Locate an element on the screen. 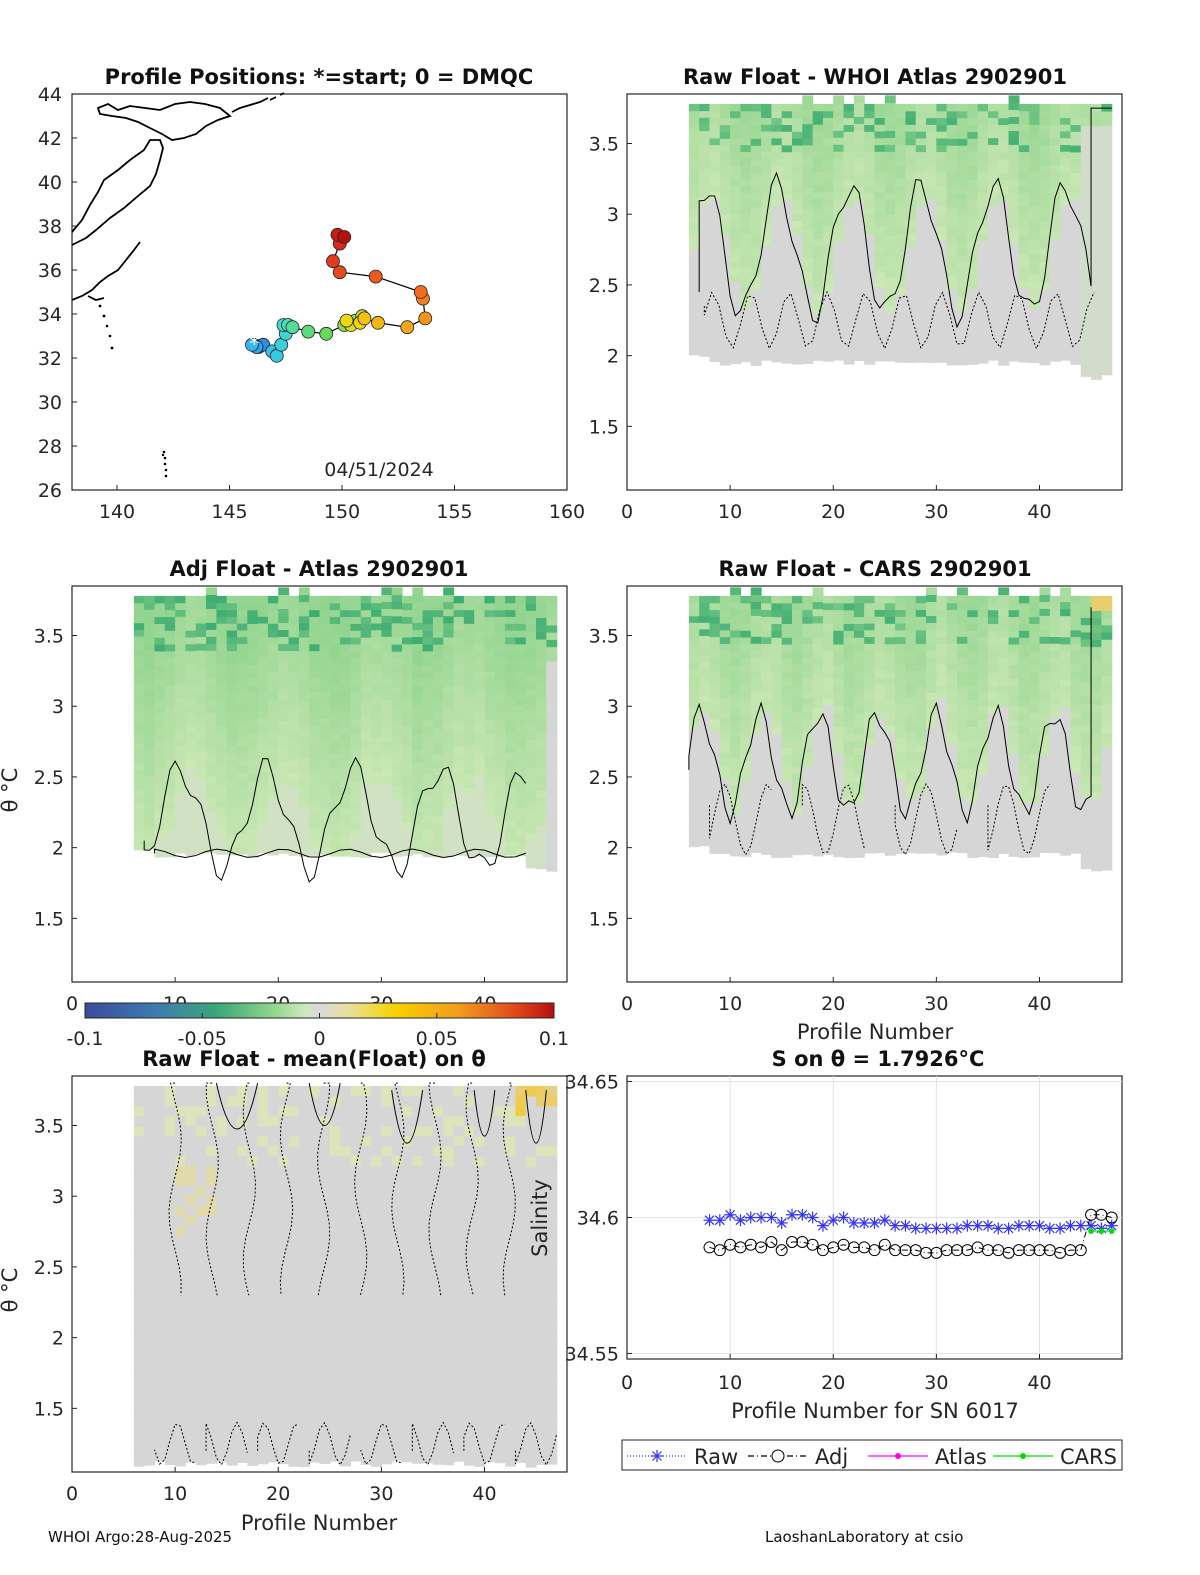  y-tick-label: 3.5 is located at coordinates (604, 145).